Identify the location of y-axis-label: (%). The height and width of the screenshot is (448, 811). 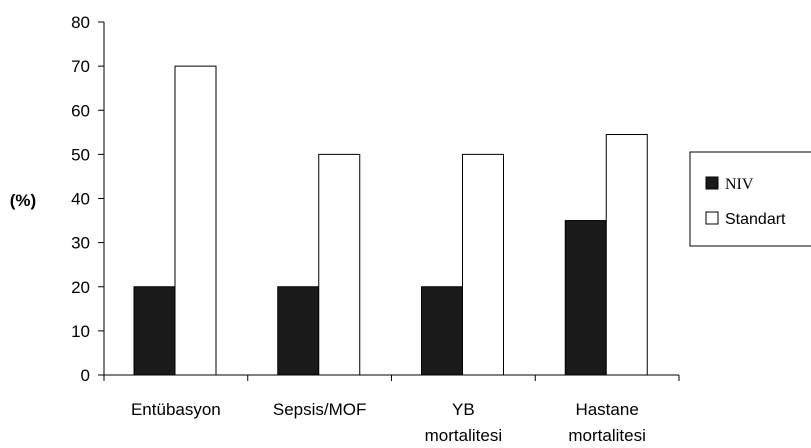
(23, 200).